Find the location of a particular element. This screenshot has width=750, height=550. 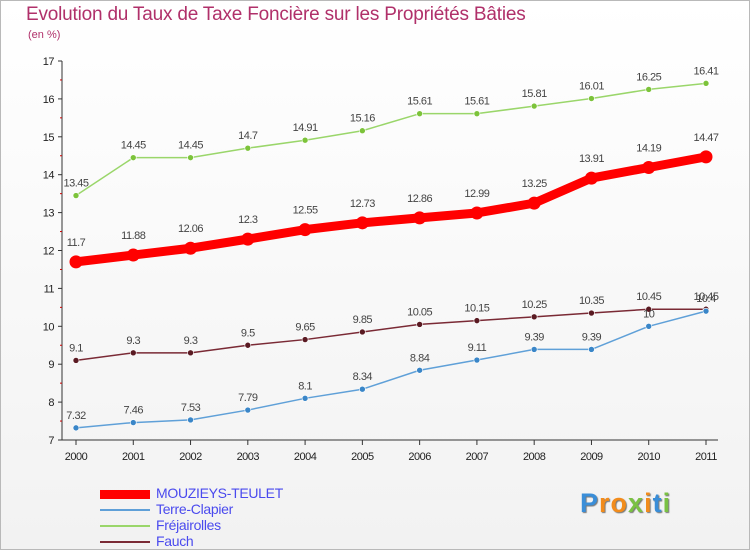

data-label: 13.25 is located at coordinates (534, 184).